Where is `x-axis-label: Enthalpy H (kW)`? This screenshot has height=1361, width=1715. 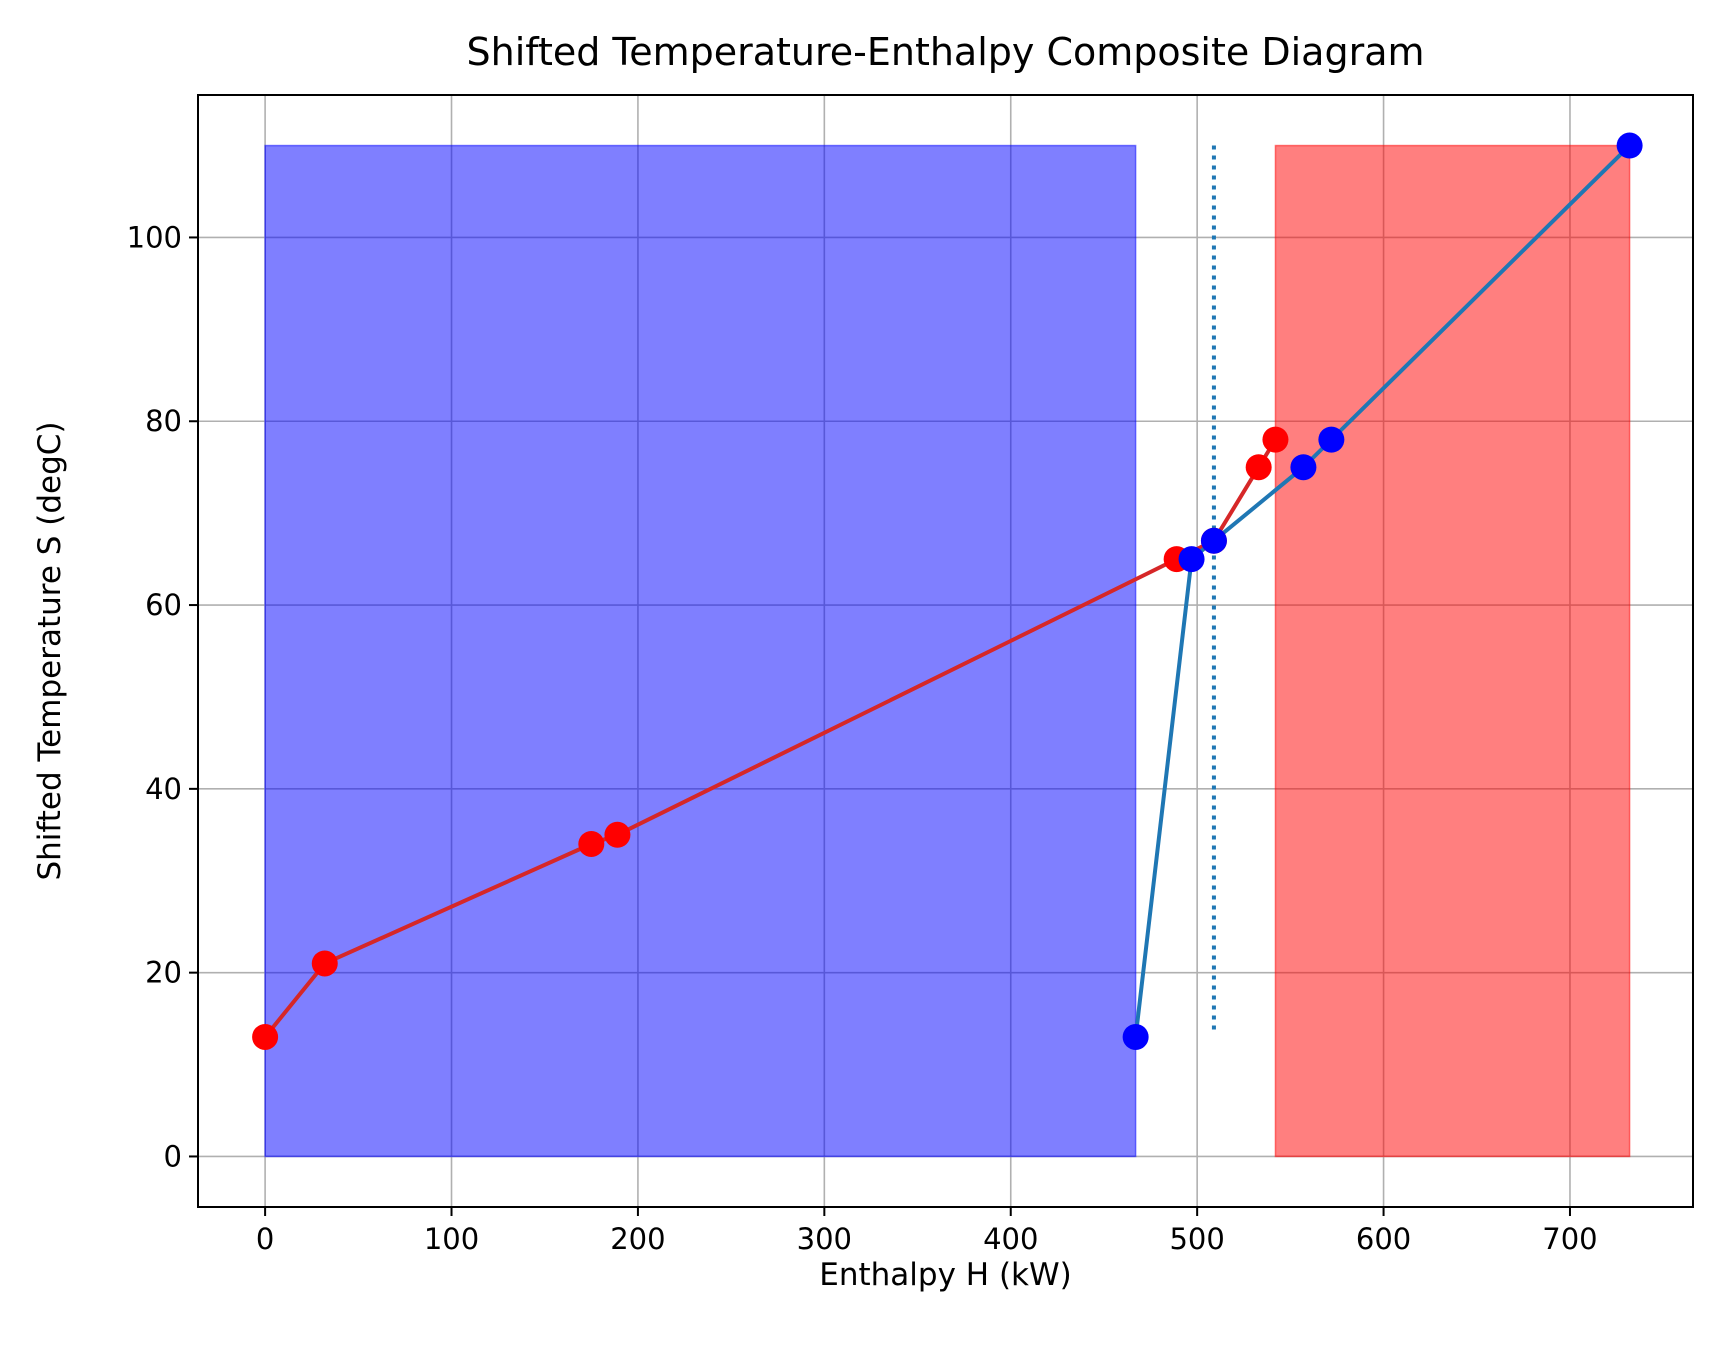 x-axis-label: Enthalpy H (kW) is located at coordinates (945, 1275).